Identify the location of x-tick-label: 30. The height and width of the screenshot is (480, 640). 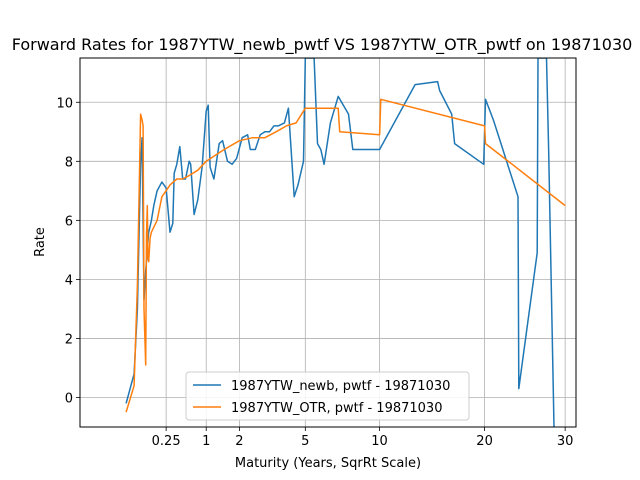
(565, 441).